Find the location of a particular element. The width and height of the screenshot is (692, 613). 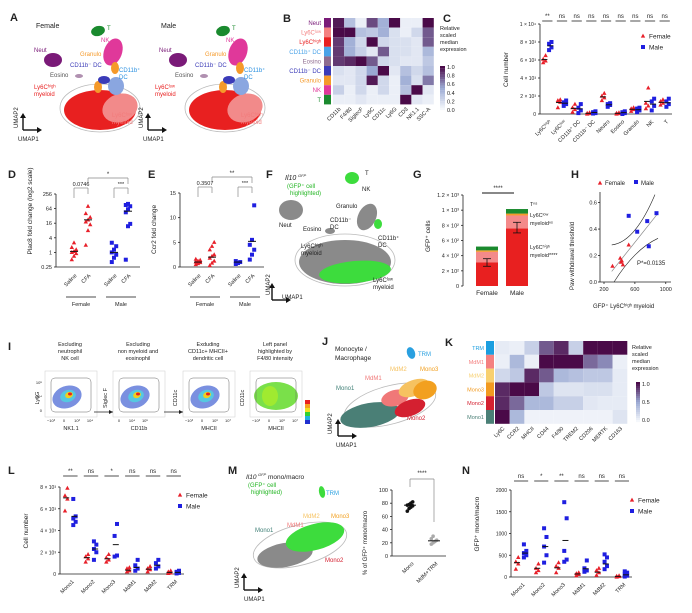

panel-c-x-tick-label: T is located at coordinates (666, 122).